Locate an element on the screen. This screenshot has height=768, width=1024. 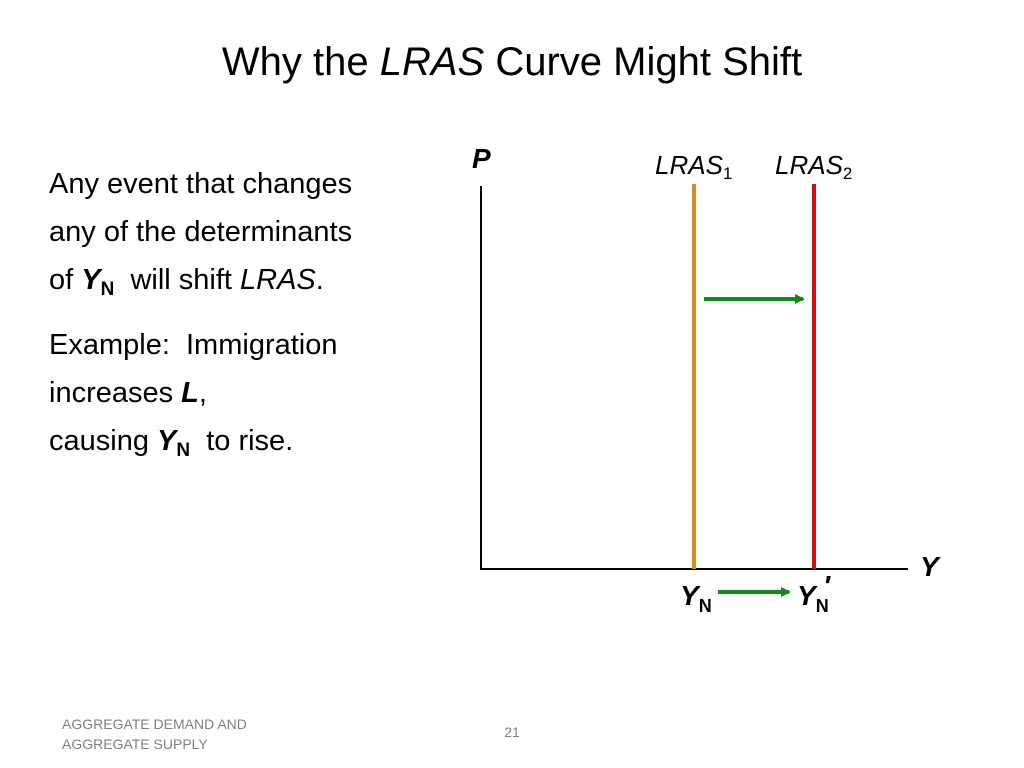
p1-y: Y is located at coordinates (91, 280).